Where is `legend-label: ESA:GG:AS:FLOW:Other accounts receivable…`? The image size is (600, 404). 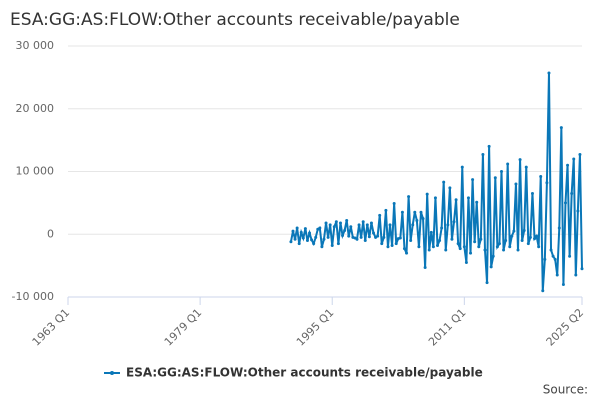 legend-label: ESA:GG:AS:FLOW:Other accounts receivable… is located at coordinates (304, 373).